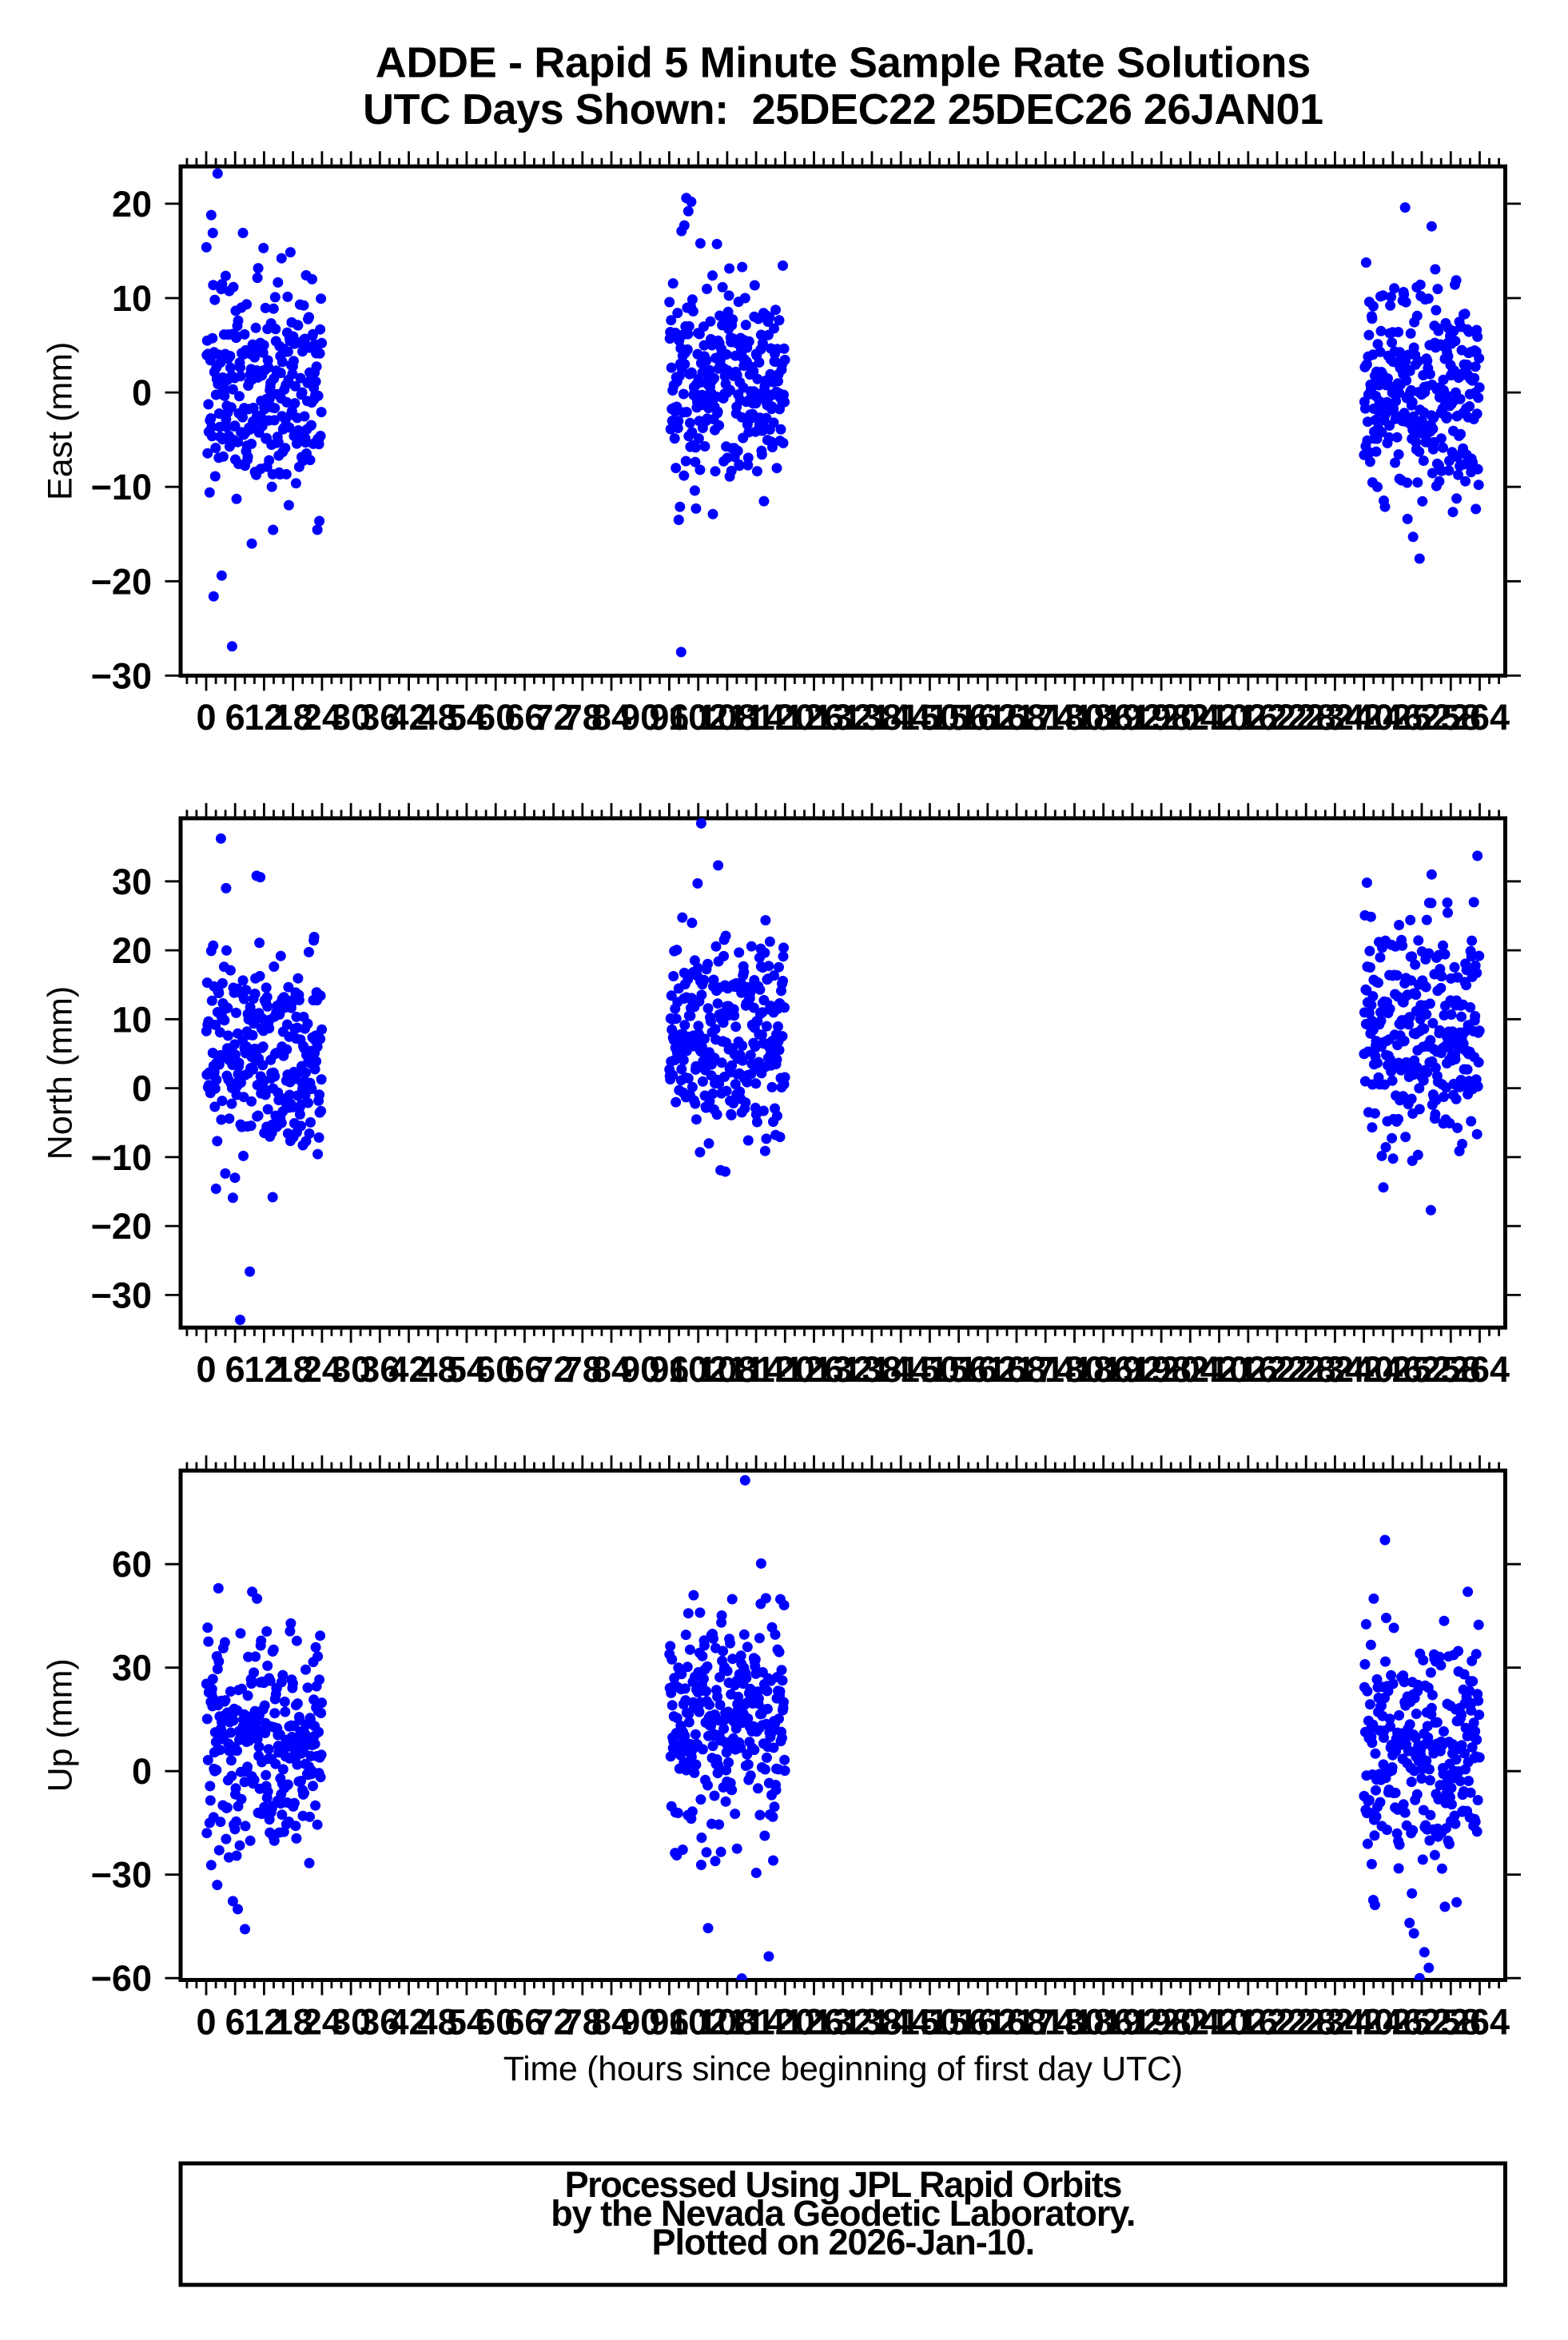  Describe the element at coordinates (1421, 718) in the screenshot. I see `svg-text: 252` at that location.